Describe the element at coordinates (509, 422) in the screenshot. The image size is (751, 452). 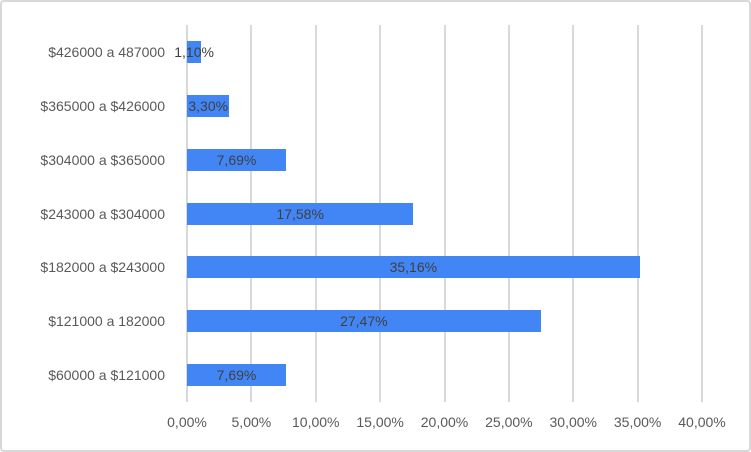
I see `x-axis-tick-label: 25,00%` at that location.